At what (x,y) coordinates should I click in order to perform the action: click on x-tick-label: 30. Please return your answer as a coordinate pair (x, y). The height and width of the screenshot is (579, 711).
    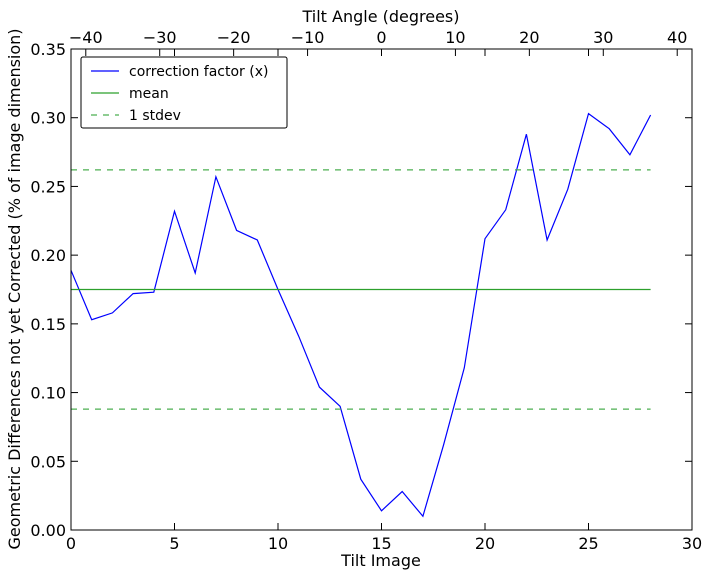
    Looking at the image, I should click on (692, 543).